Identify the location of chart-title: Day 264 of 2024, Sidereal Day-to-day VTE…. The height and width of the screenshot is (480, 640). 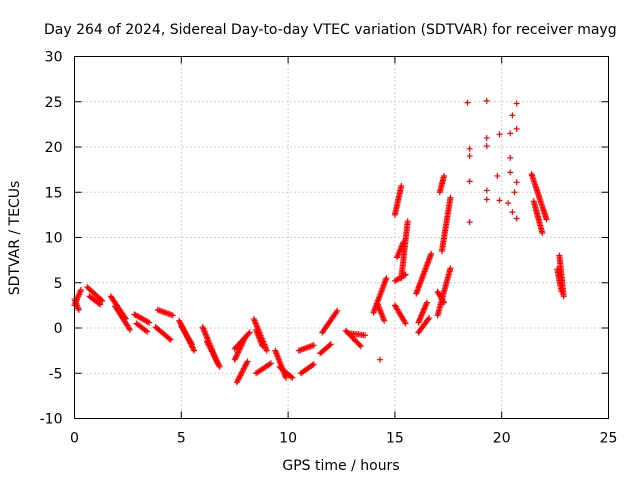
(330, 30).